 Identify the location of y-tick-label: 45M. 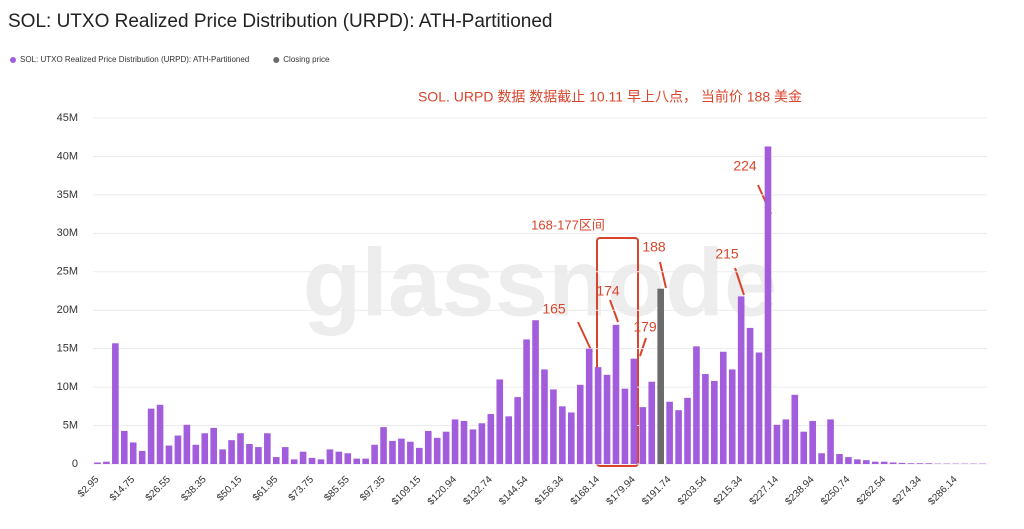
(67, 118).